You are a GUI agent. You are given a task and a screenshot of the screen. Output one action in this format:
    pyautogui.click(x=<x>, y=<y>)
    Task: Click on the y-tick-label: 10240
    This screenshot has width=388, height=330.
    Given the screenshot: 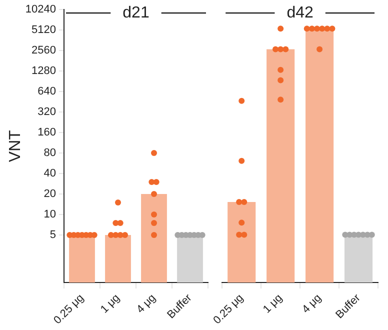 What is the action you would take?
    pyautogui.click(x=40, y=10)
    